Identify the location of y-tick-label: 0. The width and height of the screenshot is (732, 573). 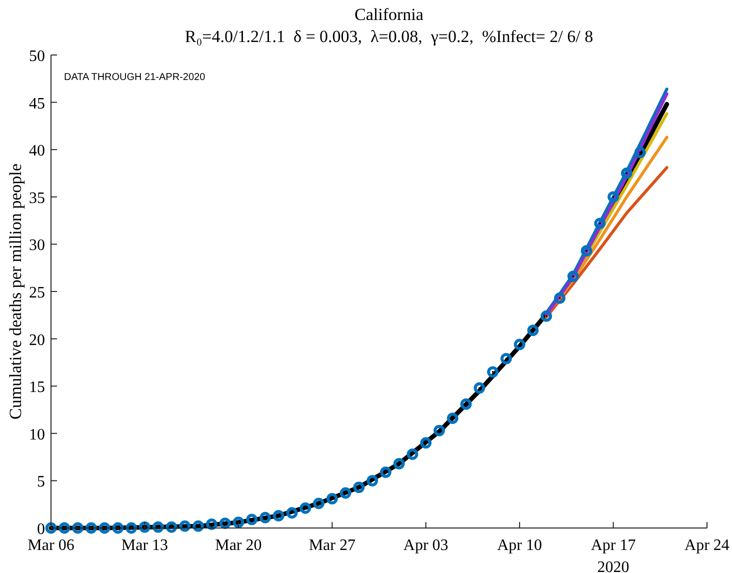
(41, 529).